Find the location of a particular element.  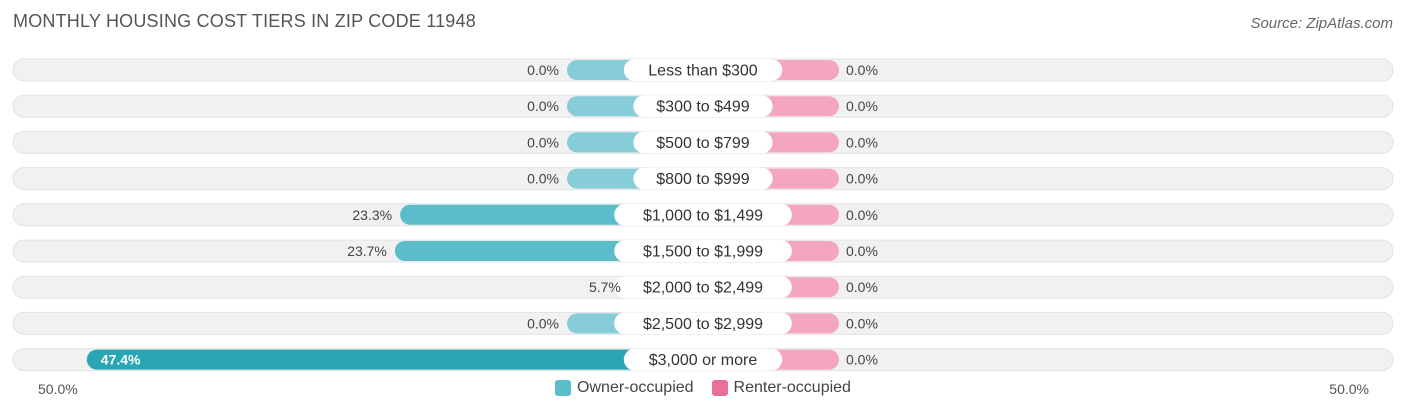

legend-item-owner: Owner-occupied is located at coordinates (624, 388).